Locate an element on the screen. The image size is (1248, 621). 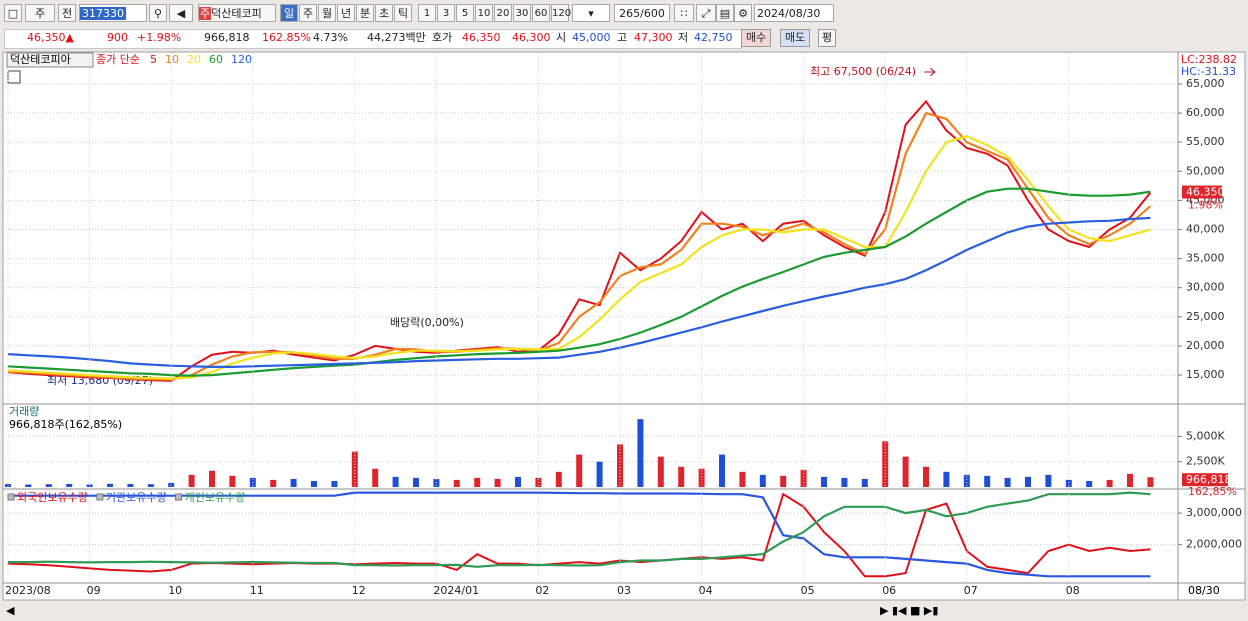
avg: 평 is located at coordinates (827, 38).